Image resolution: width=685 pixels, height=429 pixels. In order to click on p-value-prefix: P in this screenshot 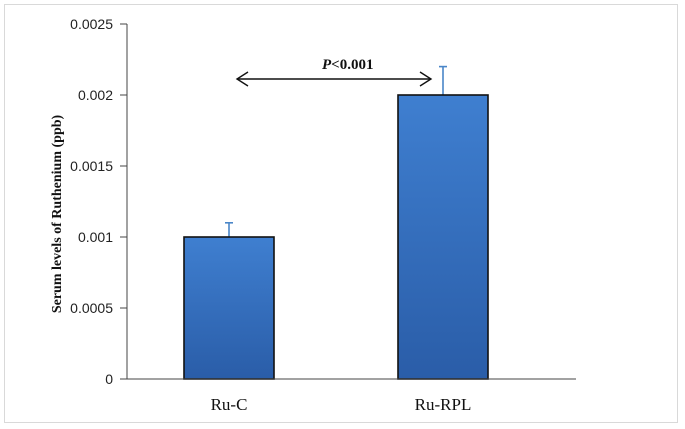, I will do `click(327, 65)`.